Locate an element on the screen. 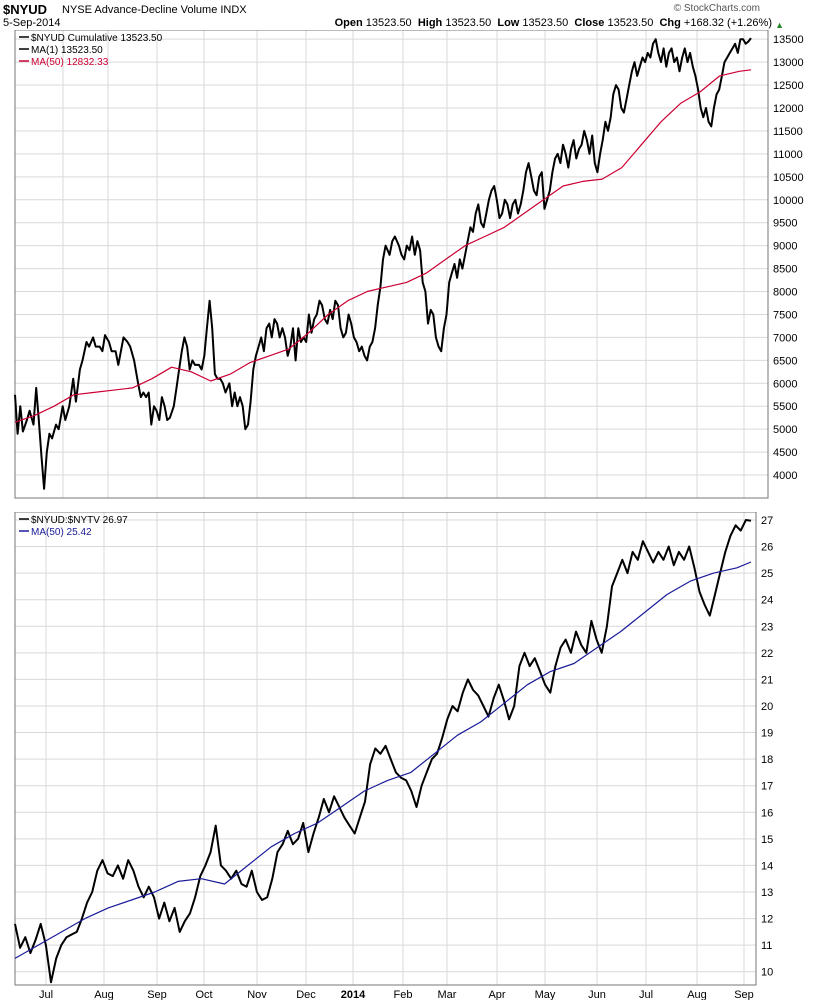  chg-value: +168.32 (+1.26%) is located at coordinates (727, 23).